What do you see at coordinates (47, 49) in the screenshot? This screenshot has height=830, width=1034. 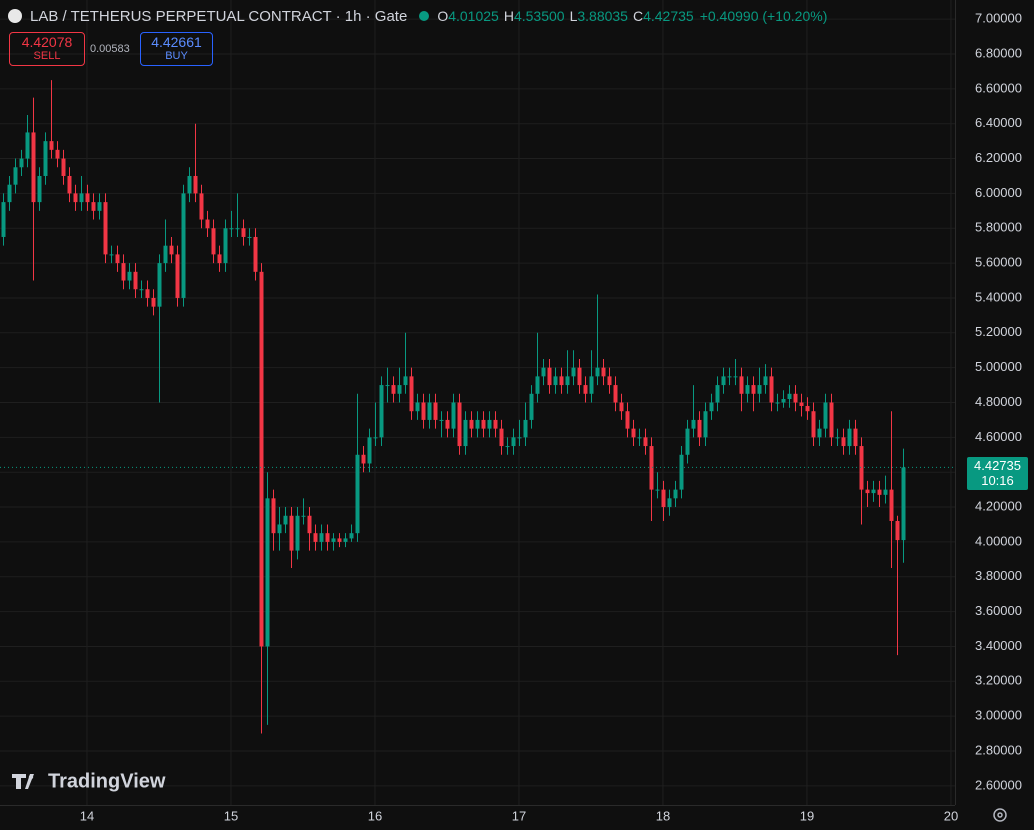 I see `sell-button: 4.42078 SELL` at bounding box center [47, 49].